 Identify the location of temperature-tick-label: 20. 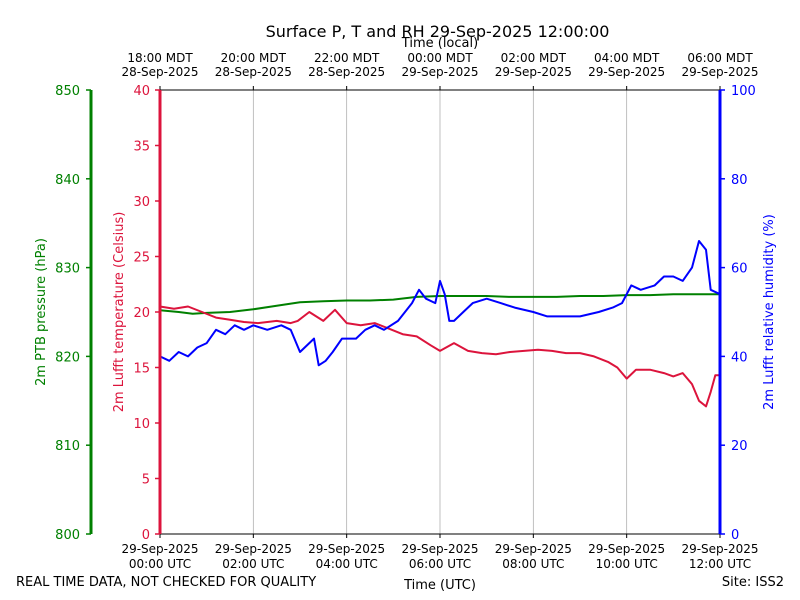
(141, 313).